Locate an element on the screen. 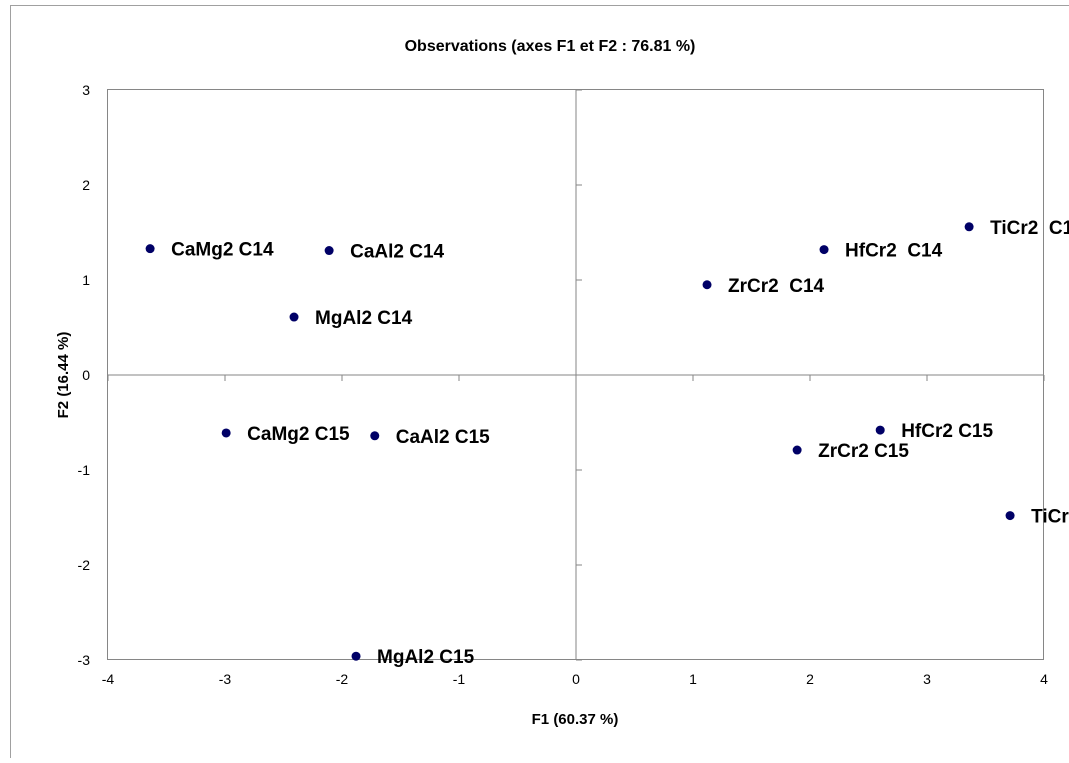 Image resolution: width=1069 pixels, height=763 pixels. chart-title: Observations (axes F1 et F2 : 76.81 %) is located at coordinates (550, 46).